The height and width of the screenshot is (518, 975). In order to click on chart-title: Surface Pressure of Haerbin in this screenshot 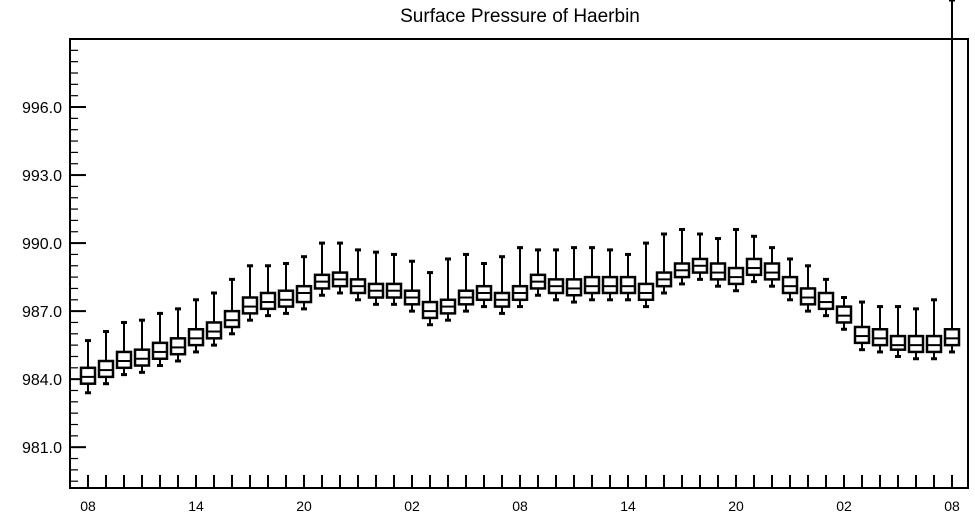, I will do `click(520, 16)`.